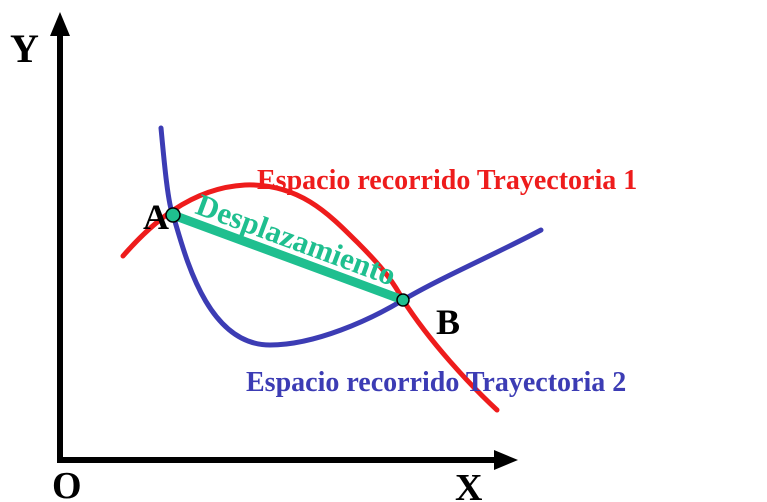 The image size is (767, 502). Describe the element at coordinates (60, 24) in the screenshot. I see `y-axis-arrowhead` at that location.